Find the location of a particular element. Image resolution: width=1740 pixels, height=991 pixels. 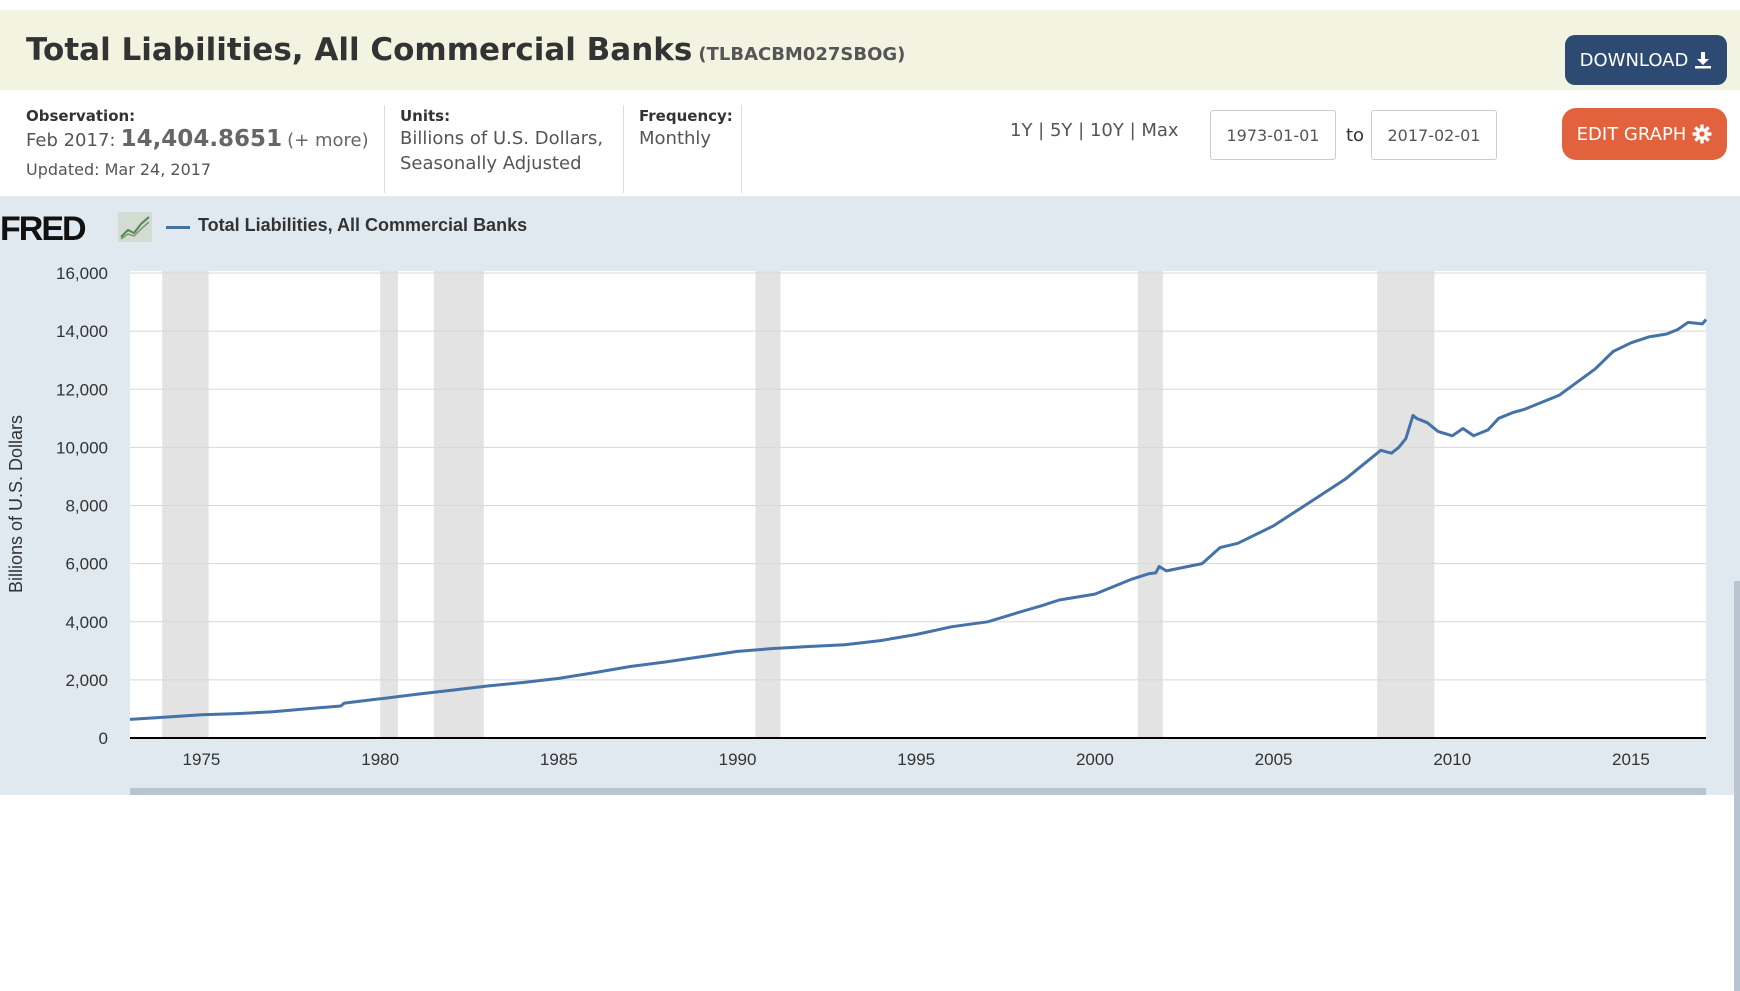

y-tick-label: 0 is located at coordinates (103, 738).